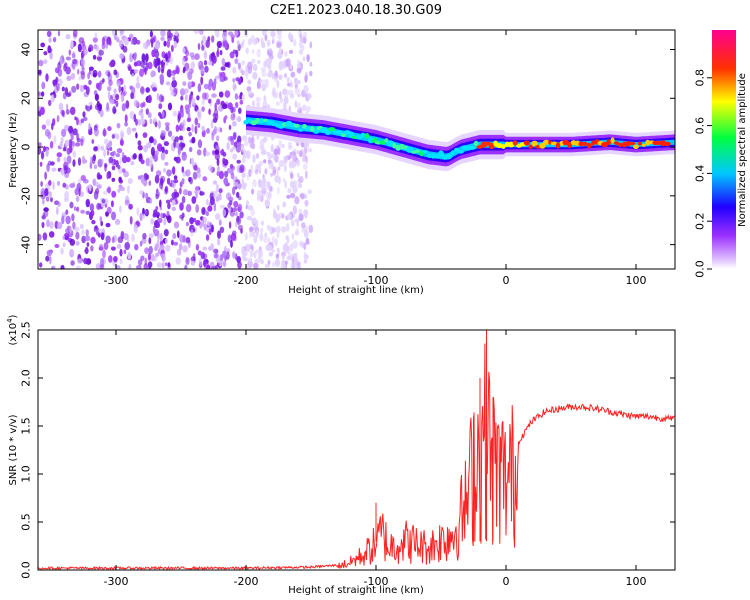 The image size is (750, 600). What do you see at coordinates (703, 173) in the screenshot?
I see `colorbar-ticks: 0.0 0.2 0.4 0.6 0.8` at bounding box center [703, 173].